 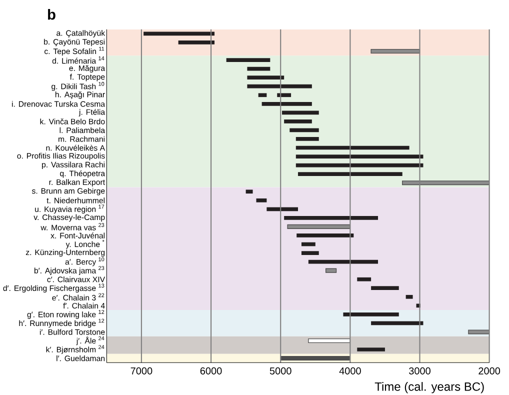 I want to click on x-tick-label: 7000, so click(x=141, y=370).